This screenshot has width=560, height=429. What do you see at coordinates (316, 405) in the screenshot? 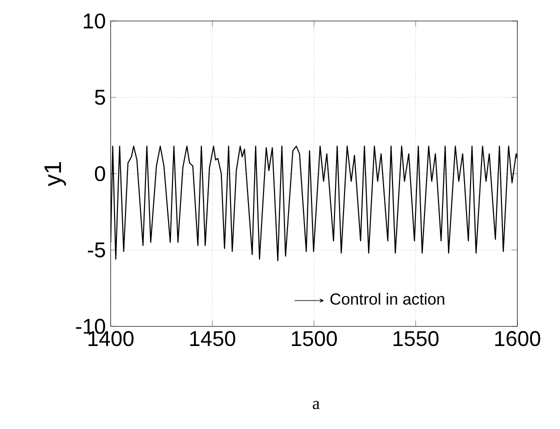
I see `text: a` at bounding box center [316, 405].